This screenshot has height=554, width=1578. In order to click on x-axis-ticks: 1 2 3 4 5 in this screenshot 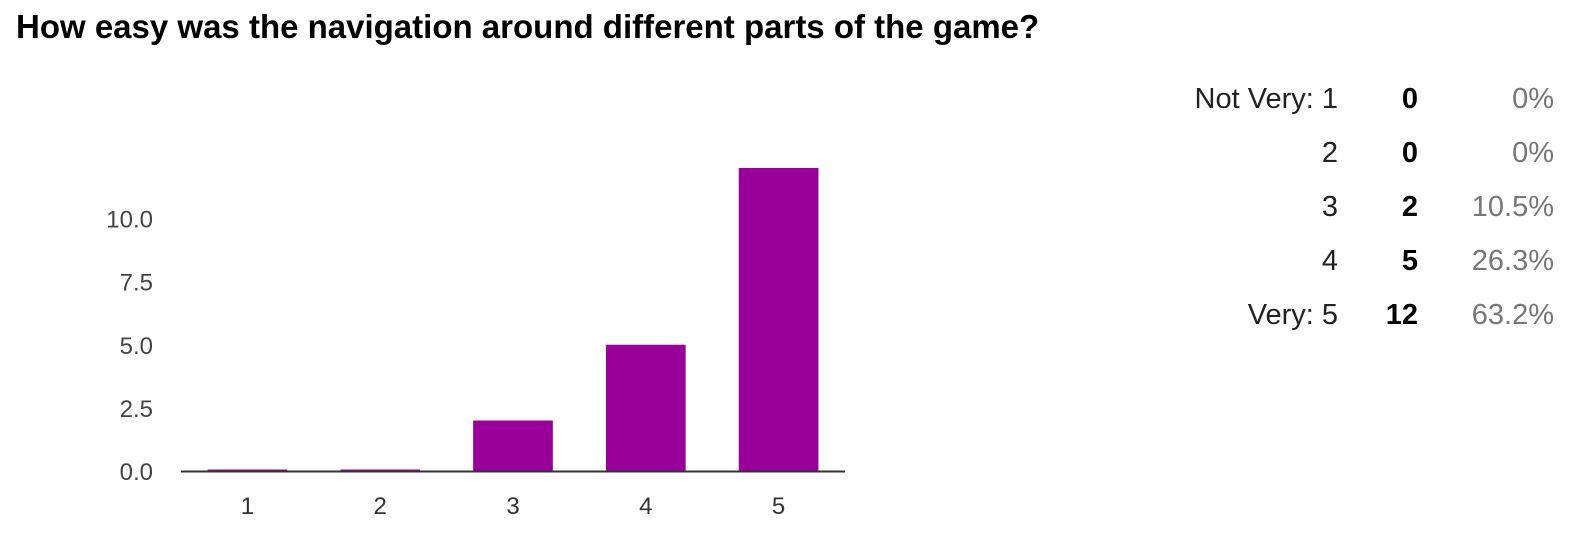, I will do `click(513, 506)`.